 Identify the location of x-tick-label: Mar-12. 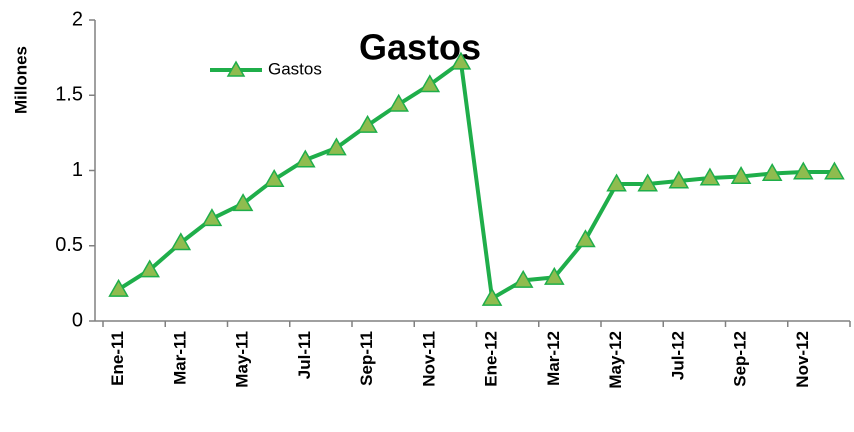
(553, 358).